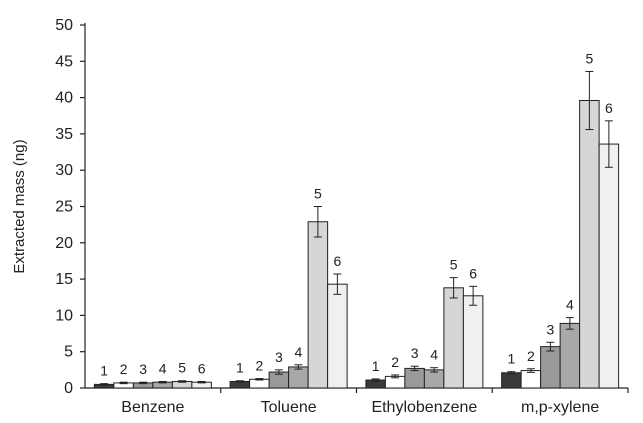  I want to click on x-category-label: Benzene, so click(152, 407).